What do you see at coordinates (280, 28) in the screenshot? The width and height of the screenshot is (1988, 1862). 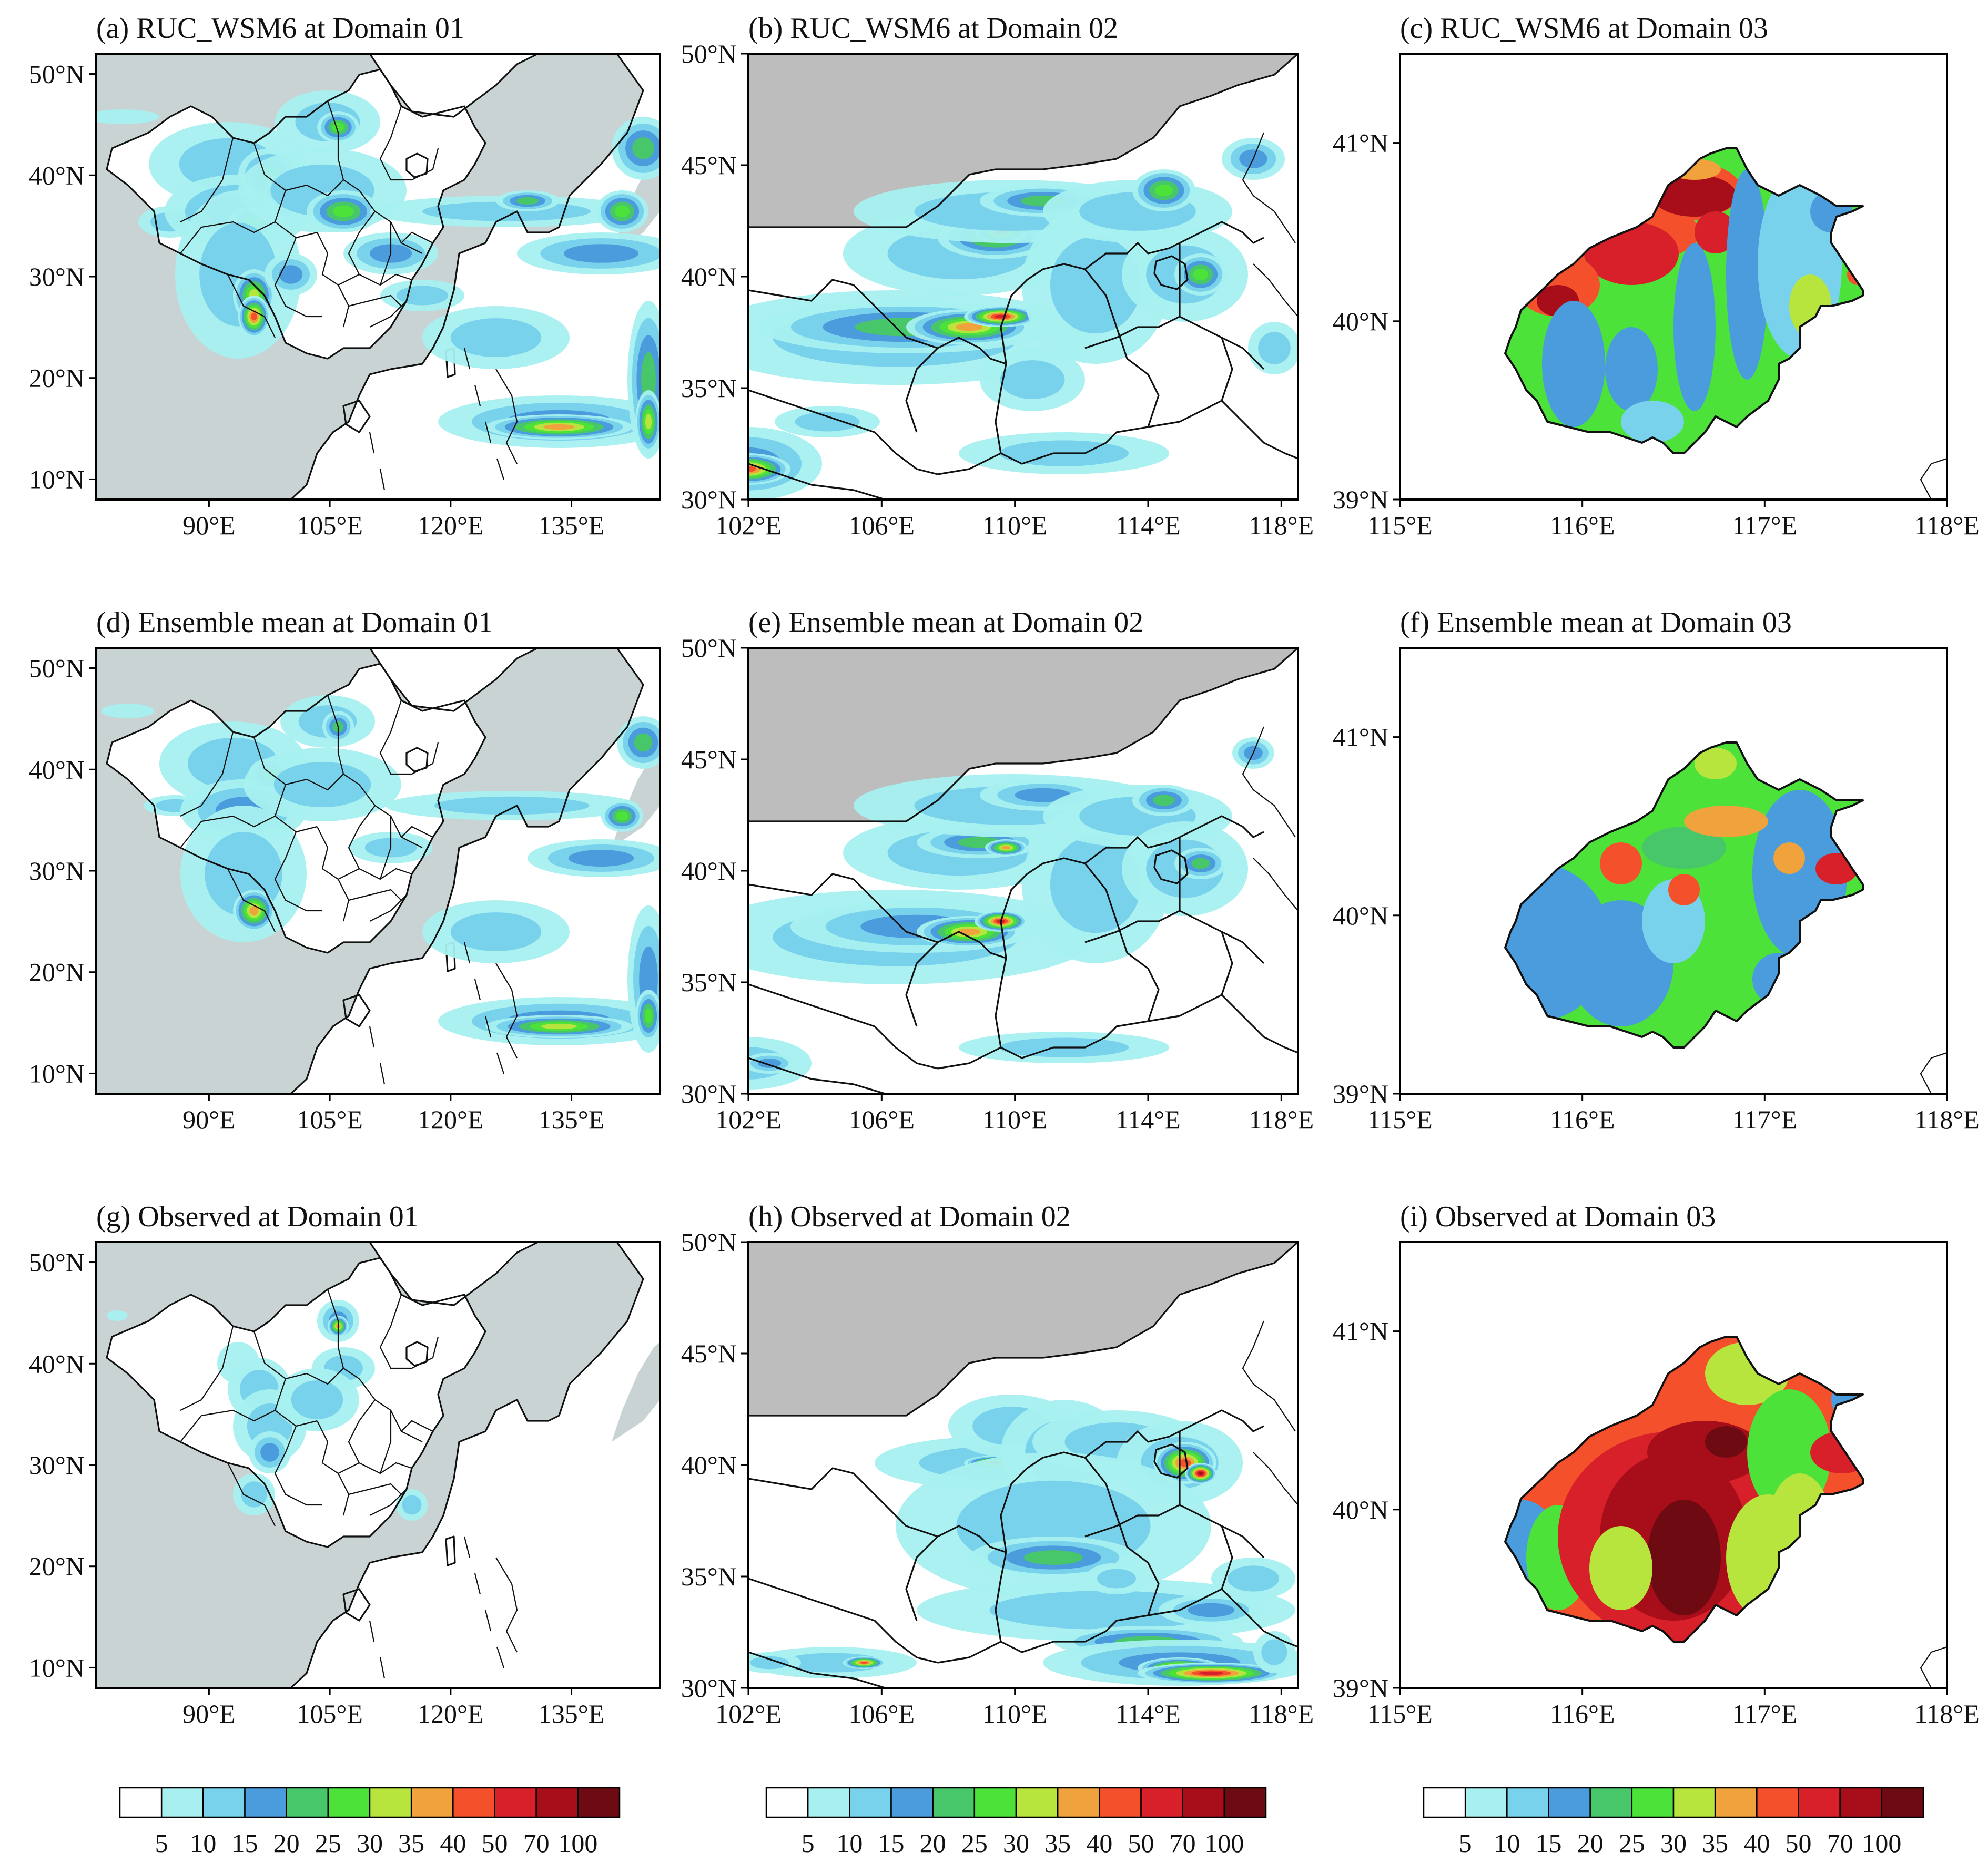 I see `panel-title: (a) RUC_WSM6 at Domain 01` at bounding box center [280, 28].